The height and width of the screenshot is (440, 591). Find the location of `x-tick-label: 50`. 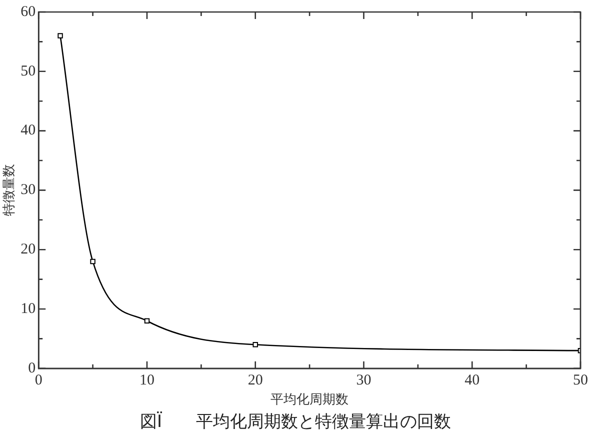

x-tick-label: 50 is located at coordinates (580, 380).